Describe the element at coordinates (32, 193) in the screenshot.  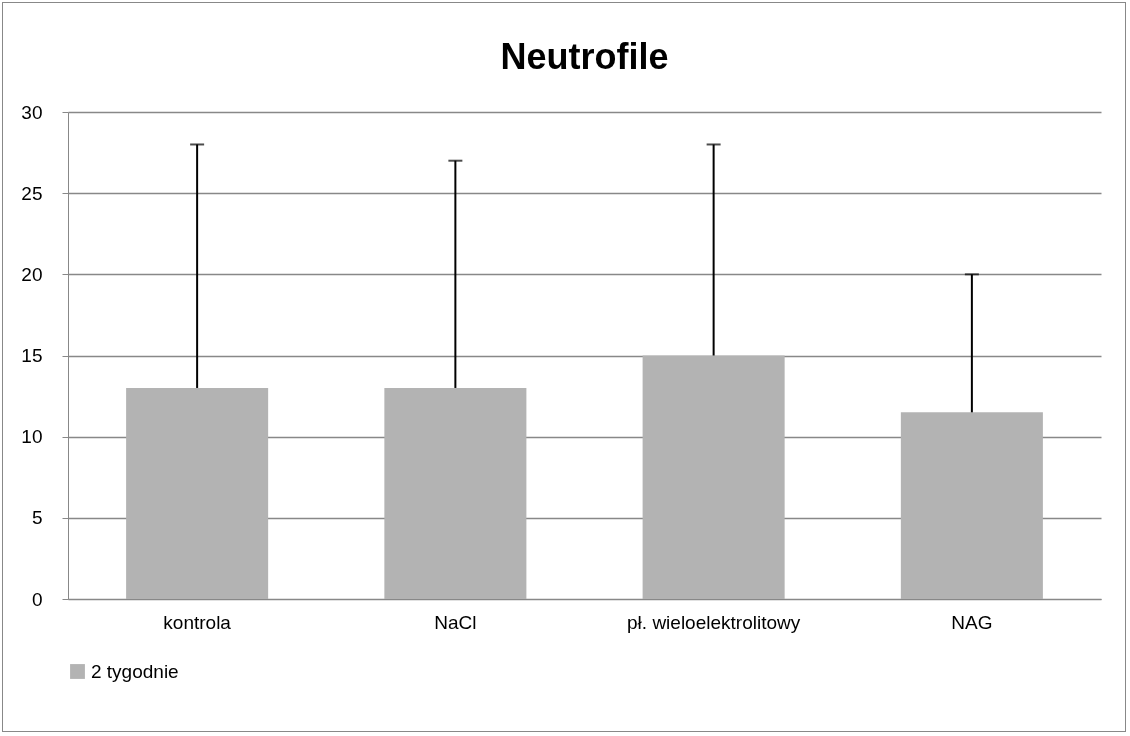
I see `y-tick-label: 25` at that location.